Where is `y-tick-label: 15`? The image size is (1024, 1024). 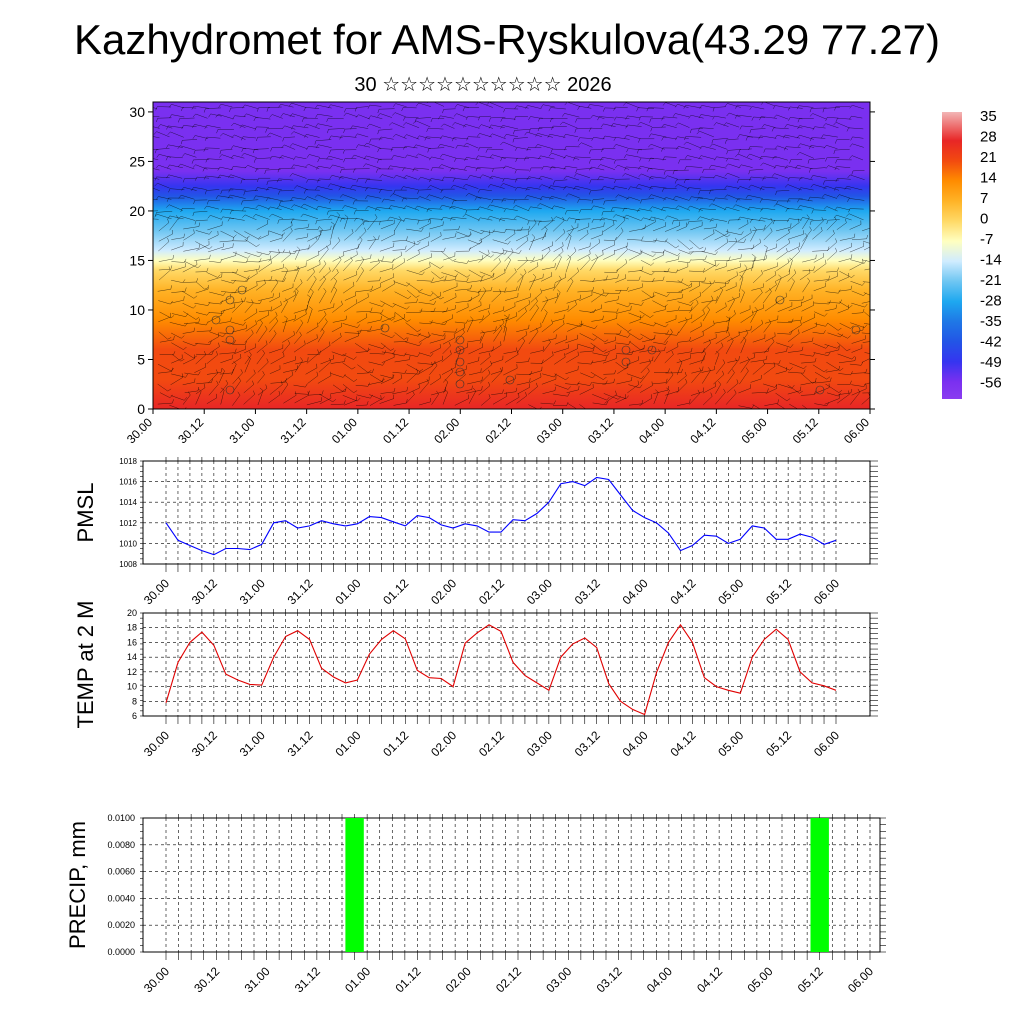
y-tick-label: 15 is located at coordinates (137, 260).